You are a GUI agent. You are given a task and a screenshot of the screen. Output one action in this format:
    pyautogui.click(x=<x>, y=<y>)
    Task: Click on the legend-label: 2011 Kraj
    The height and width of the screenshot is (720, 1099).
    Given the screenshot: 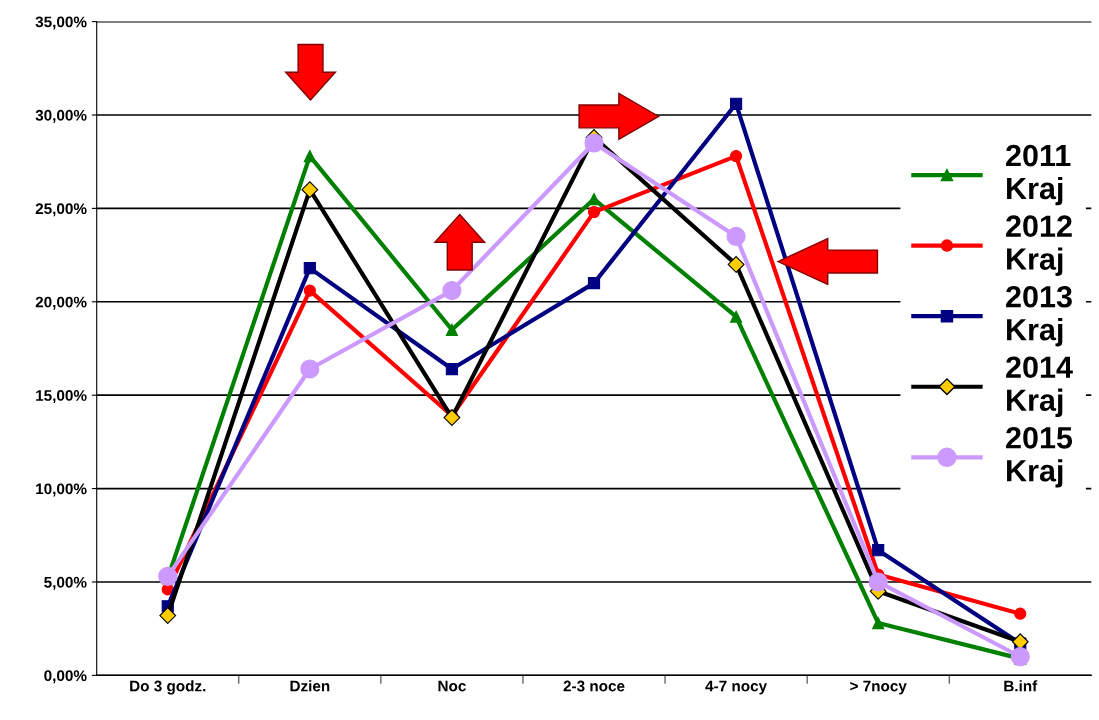 What is the action you would take?
    pyautogui.click(x=1038, y=175)
    